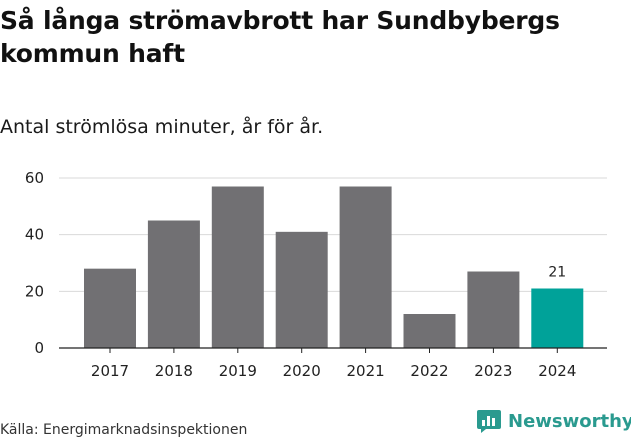  I want to click on bar-2022, so click(429, 331).